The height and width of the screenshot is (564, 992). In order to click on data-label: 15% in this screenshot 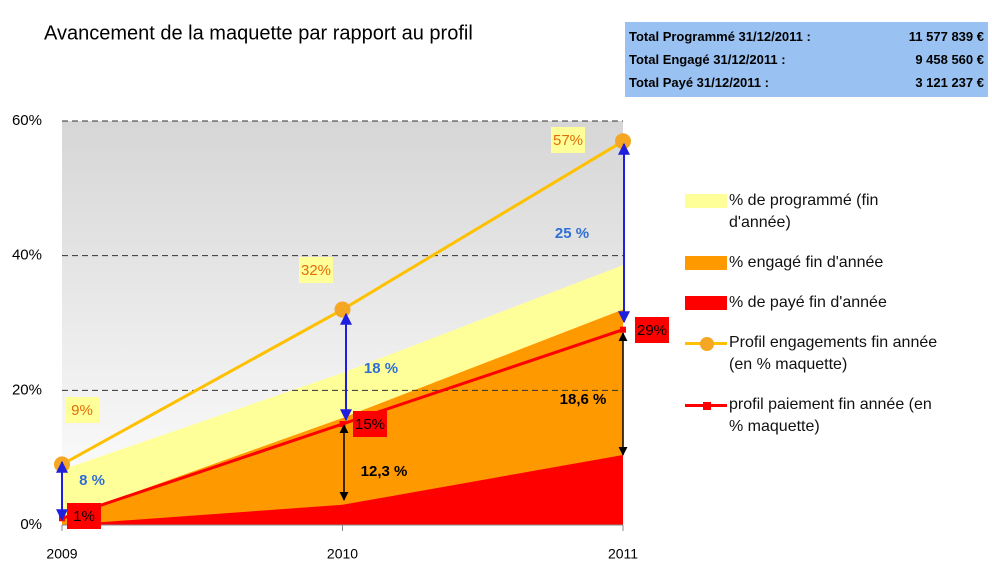, I will do `click(370, 424)`.